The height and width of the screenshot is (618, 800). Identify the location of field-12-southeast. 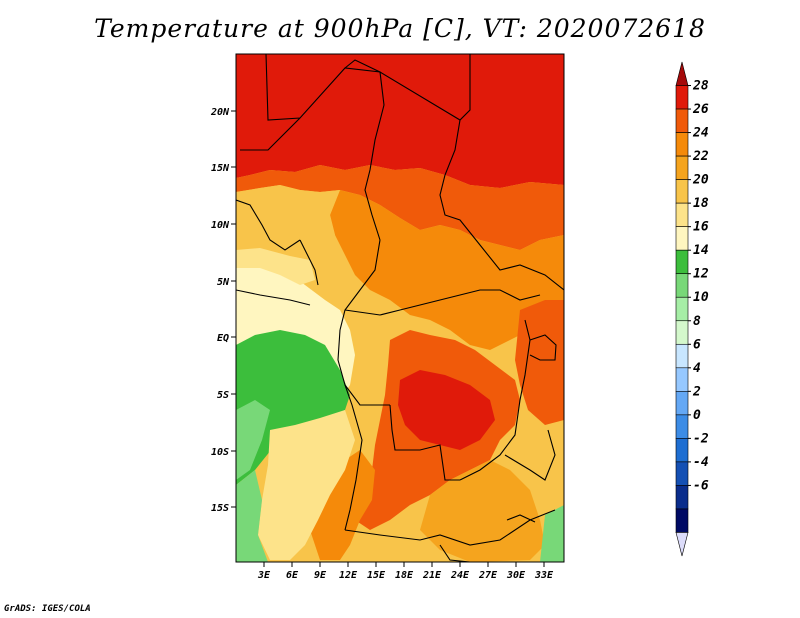
(552, 533).